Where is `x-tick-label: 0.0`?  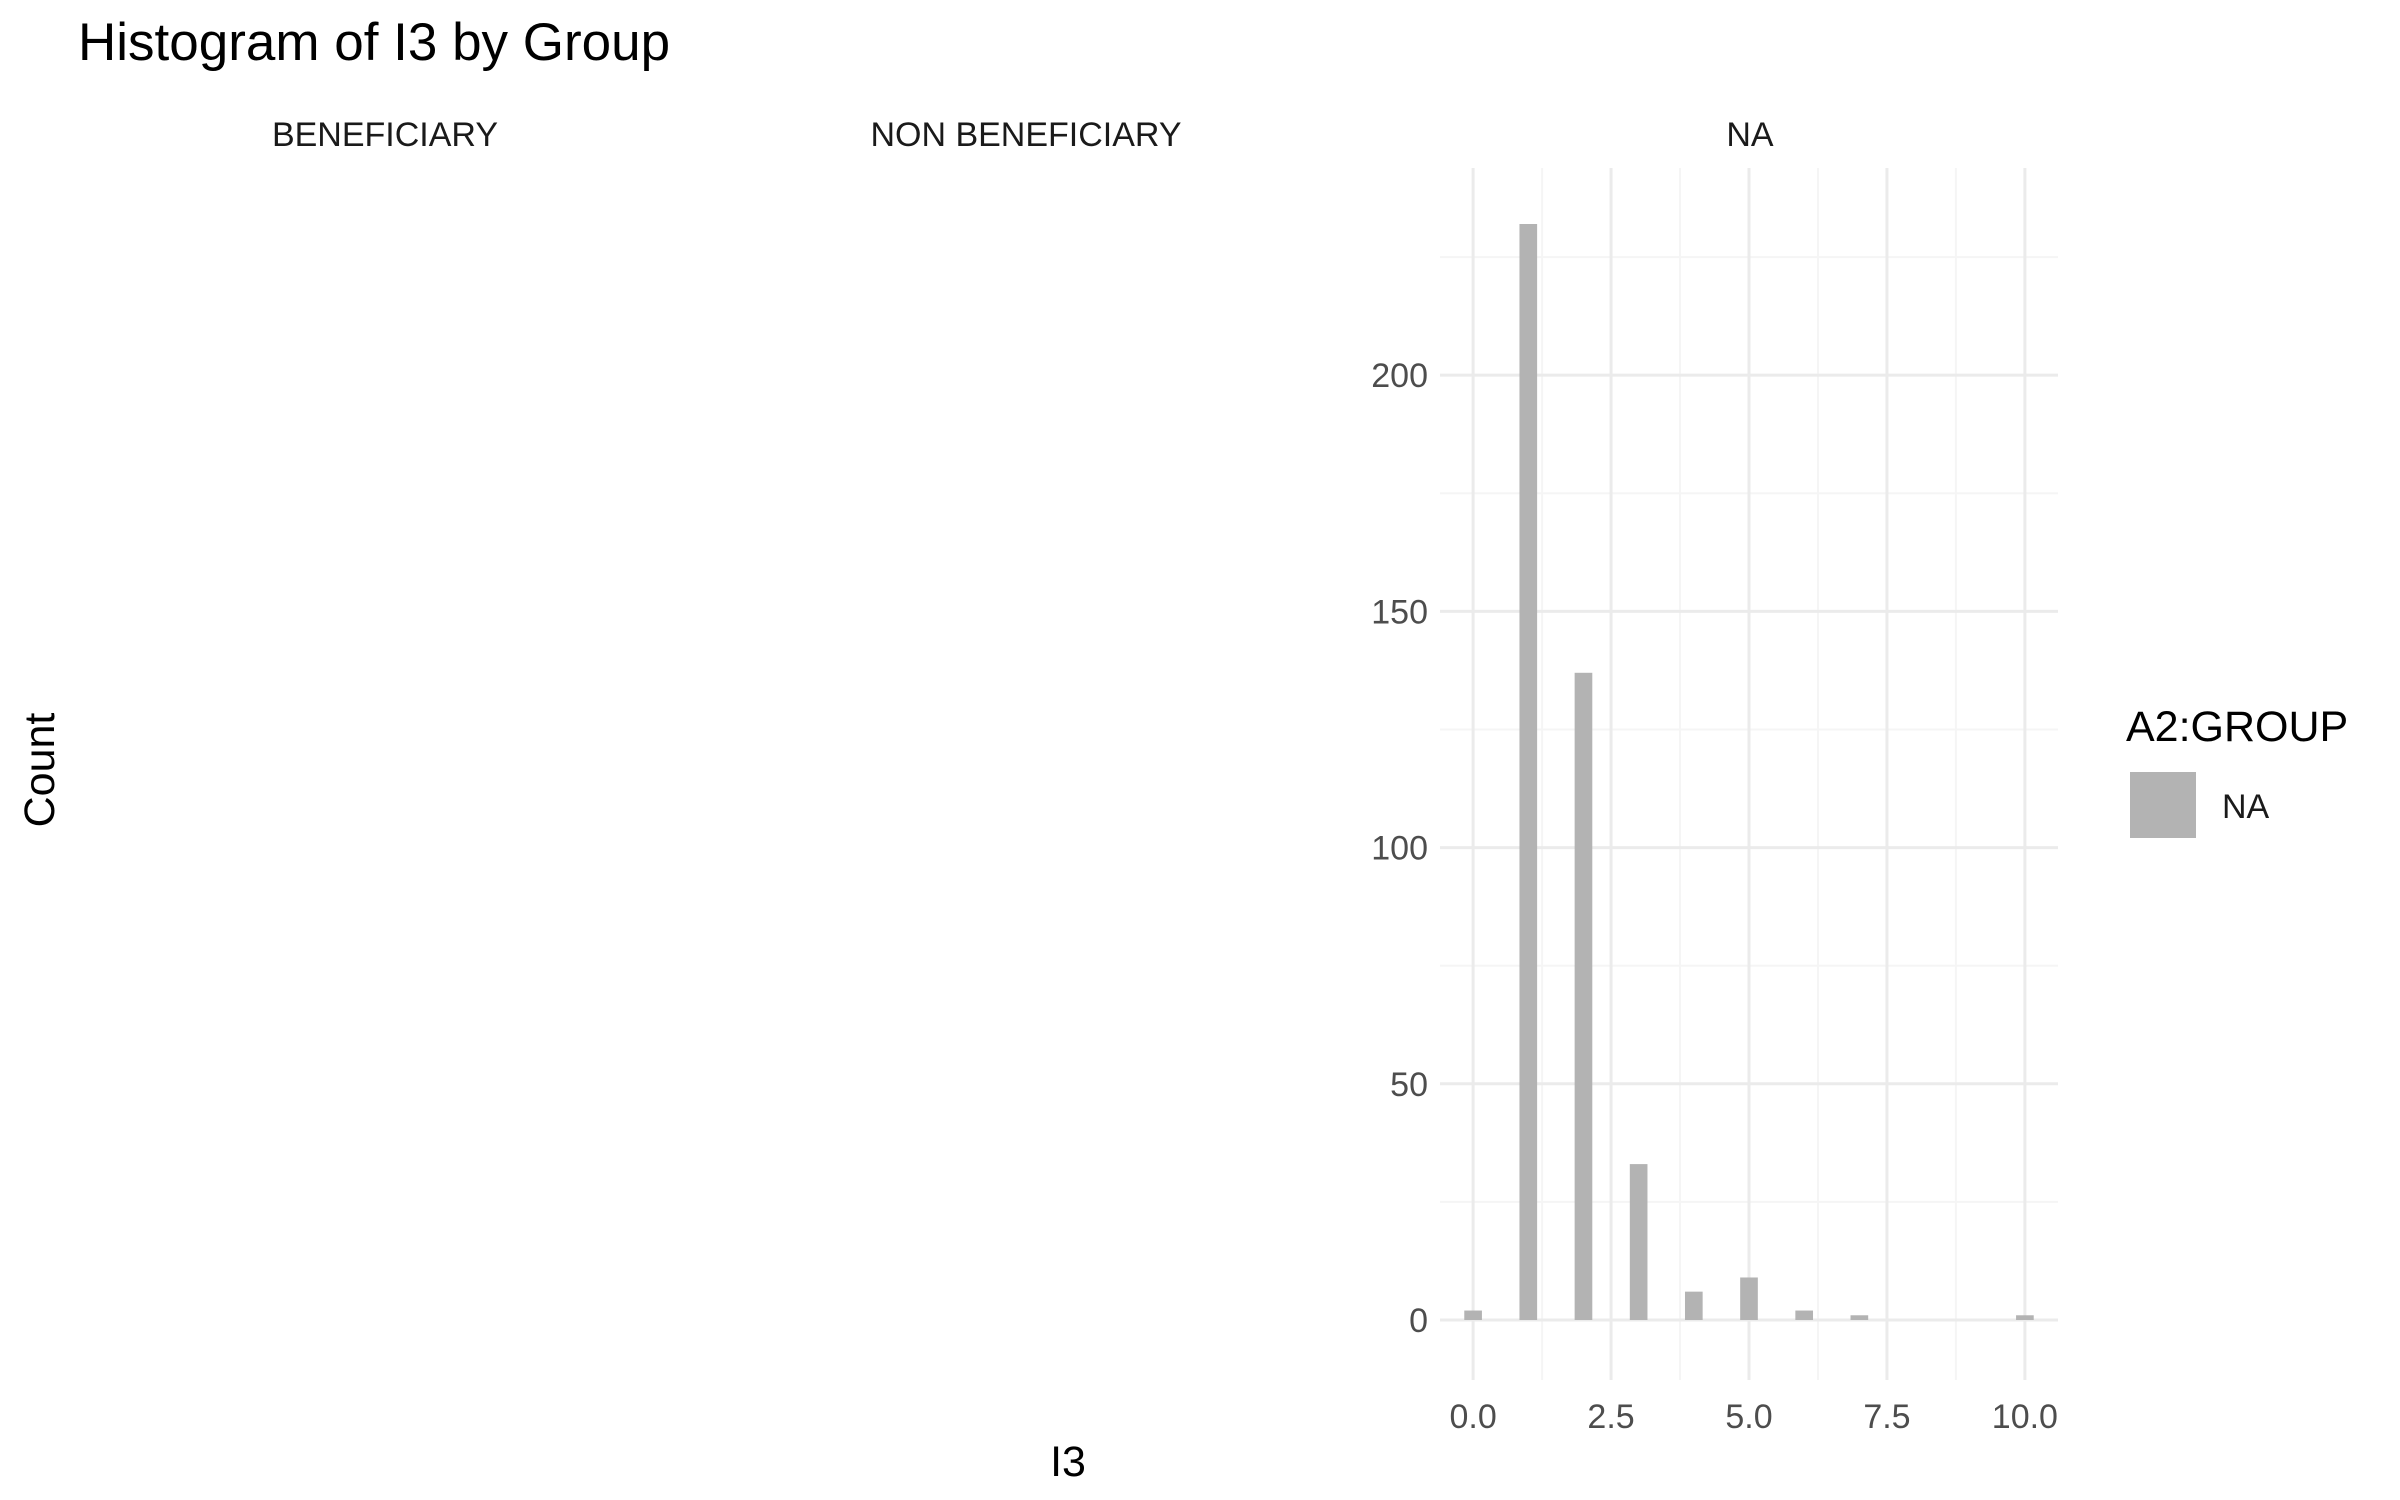 x-tick-label: 0.0 is located at coordinates (1472, 1417).